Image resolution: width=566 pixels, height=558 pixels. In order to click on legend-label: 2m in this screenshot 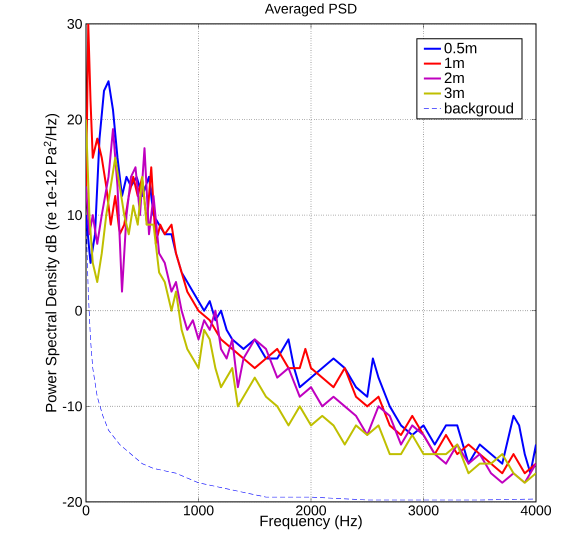, I will do `click(454, 78)`.